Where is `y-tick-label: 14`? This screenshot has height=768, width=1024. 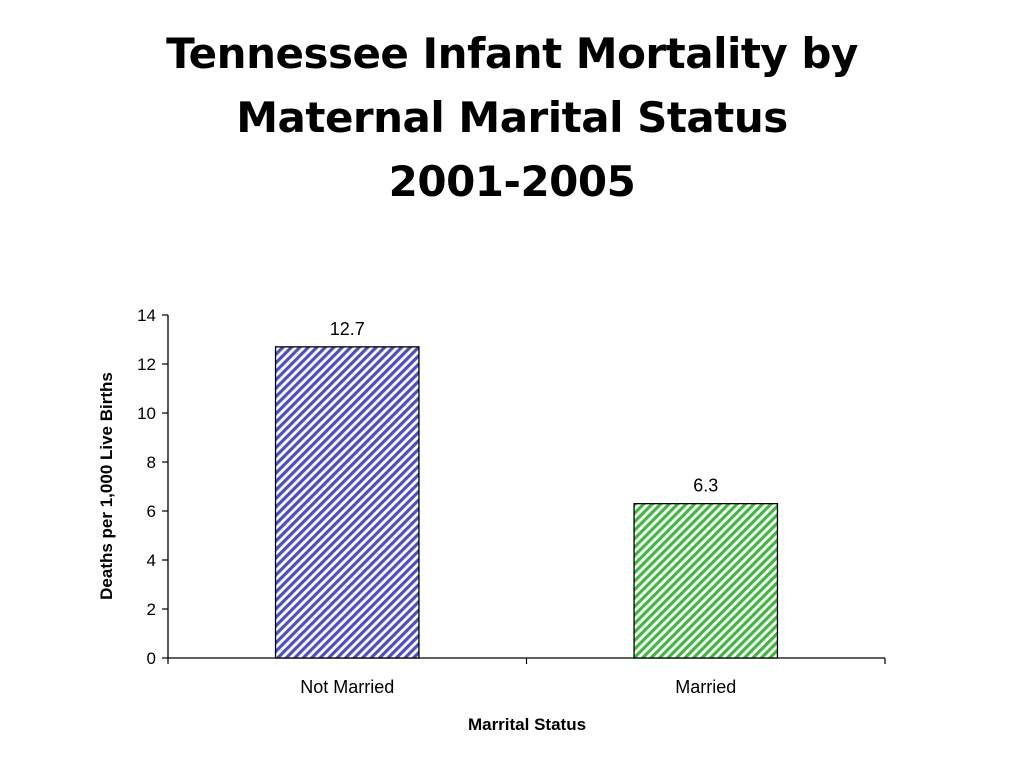 y-tick-label: 14 is located at coordinates (146, 315).